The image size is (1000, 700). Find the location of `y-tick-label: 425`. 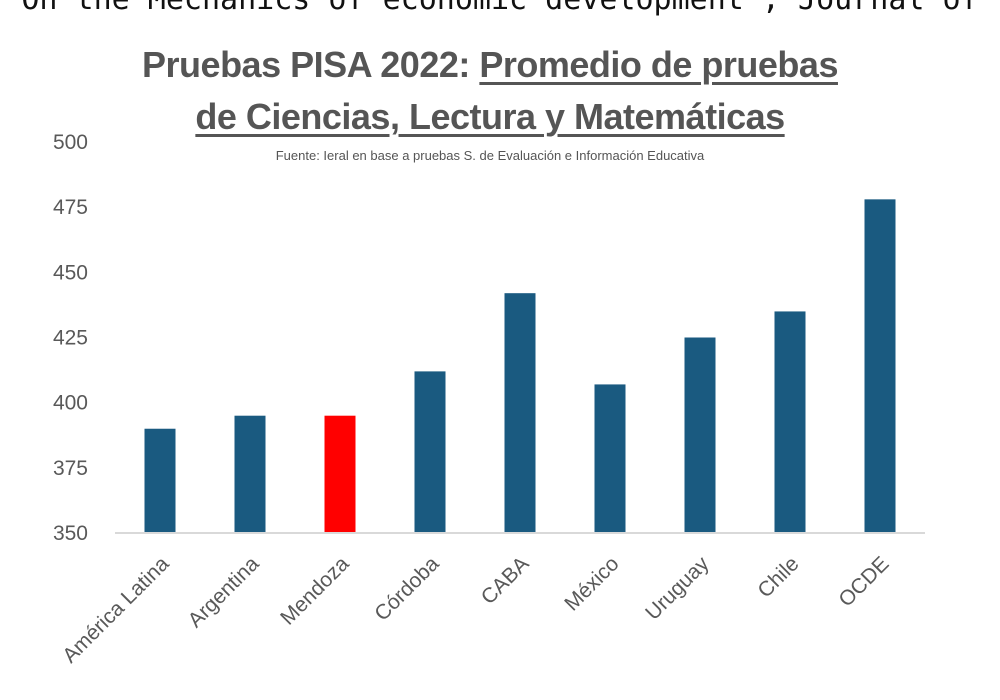

y-tick-label: 425 is located at coordinates (70, 338).